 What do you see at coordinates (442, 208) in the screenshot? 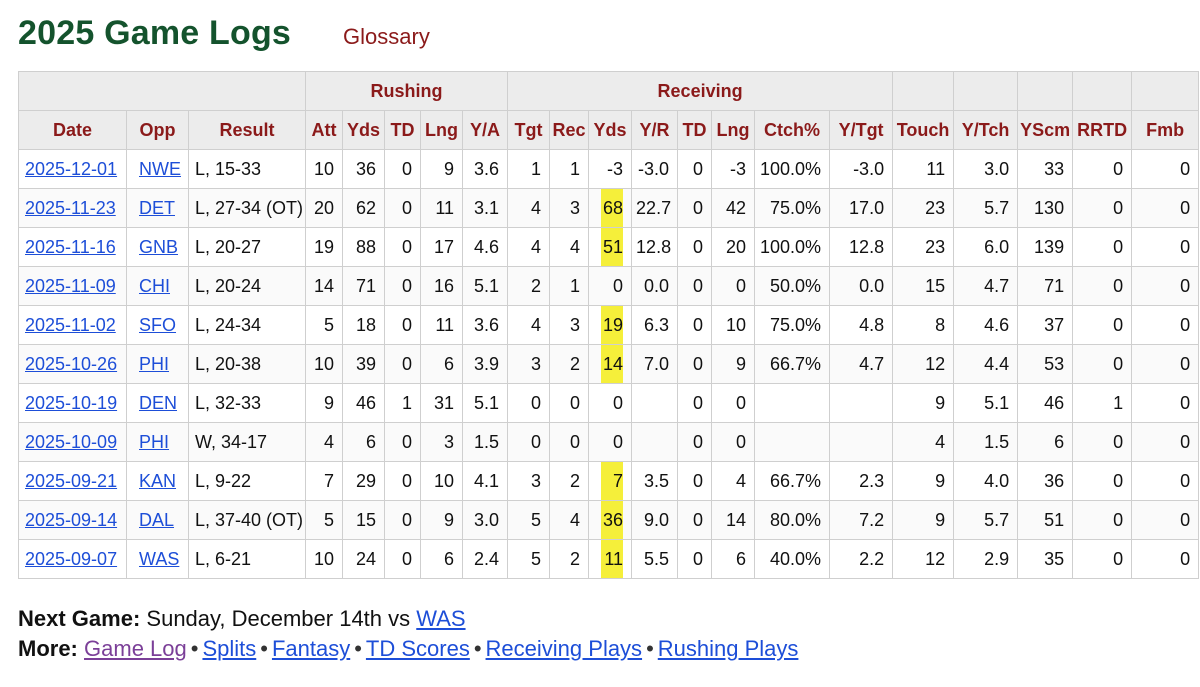
I see `cell-rush-lng: 11` at bounding box center [442, 208].